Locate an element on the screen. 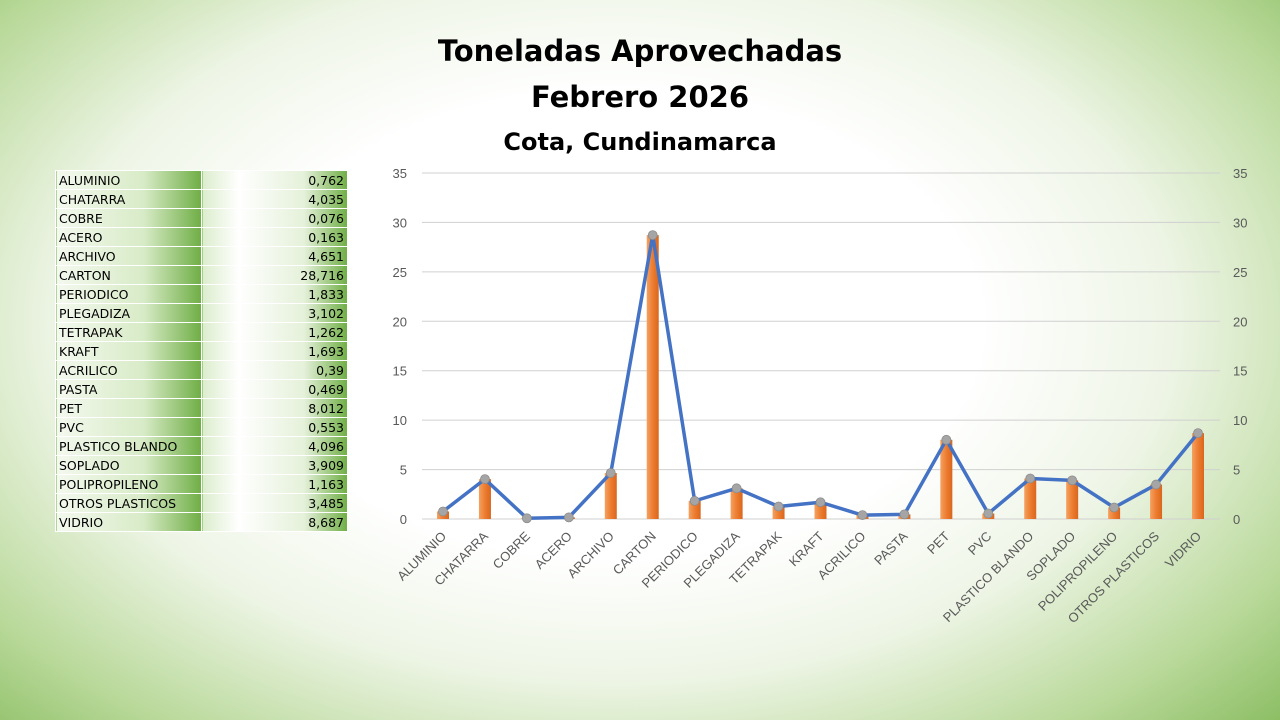 This screenshot has height=720, width=1280. table-row: CARTON 28,716 is located at coordinates (201, 275).